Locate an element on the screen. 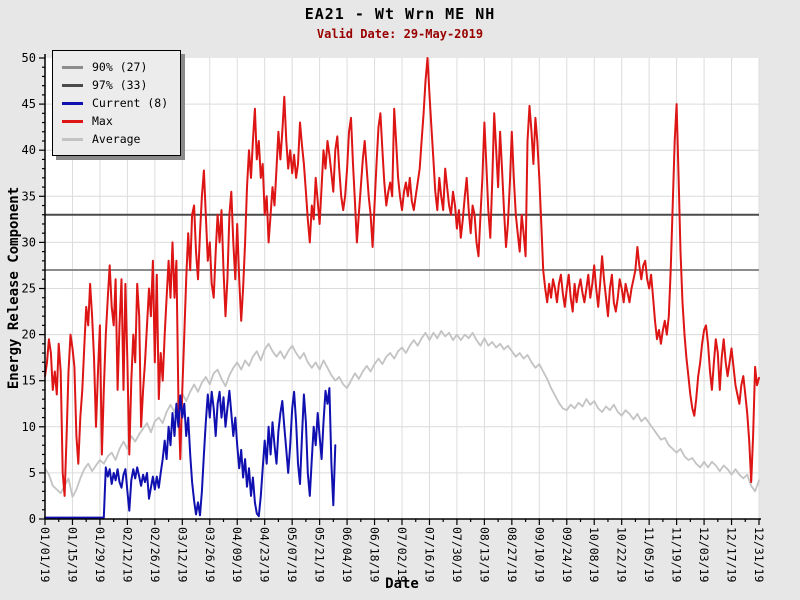 This screenshot has height=600, width=800. legend-item: Current (8) is located at coordinates (115, 103).